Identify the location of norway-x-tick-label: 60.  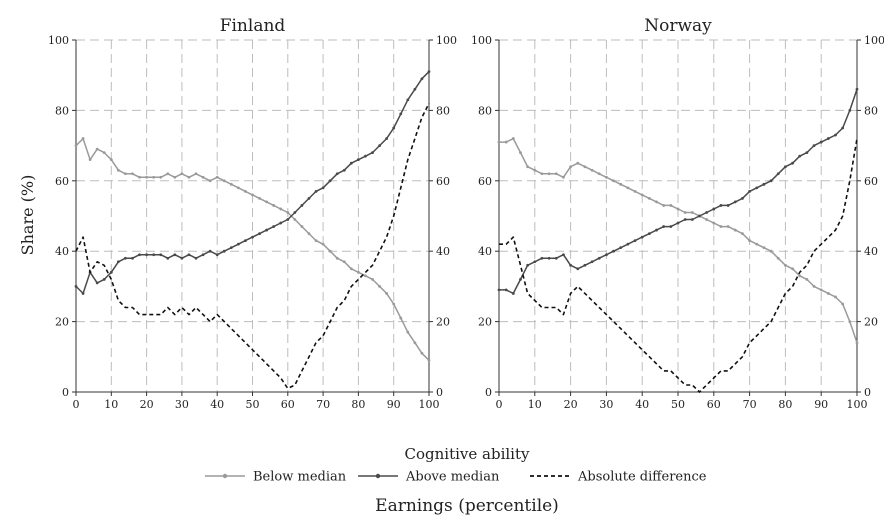
(714, 404).